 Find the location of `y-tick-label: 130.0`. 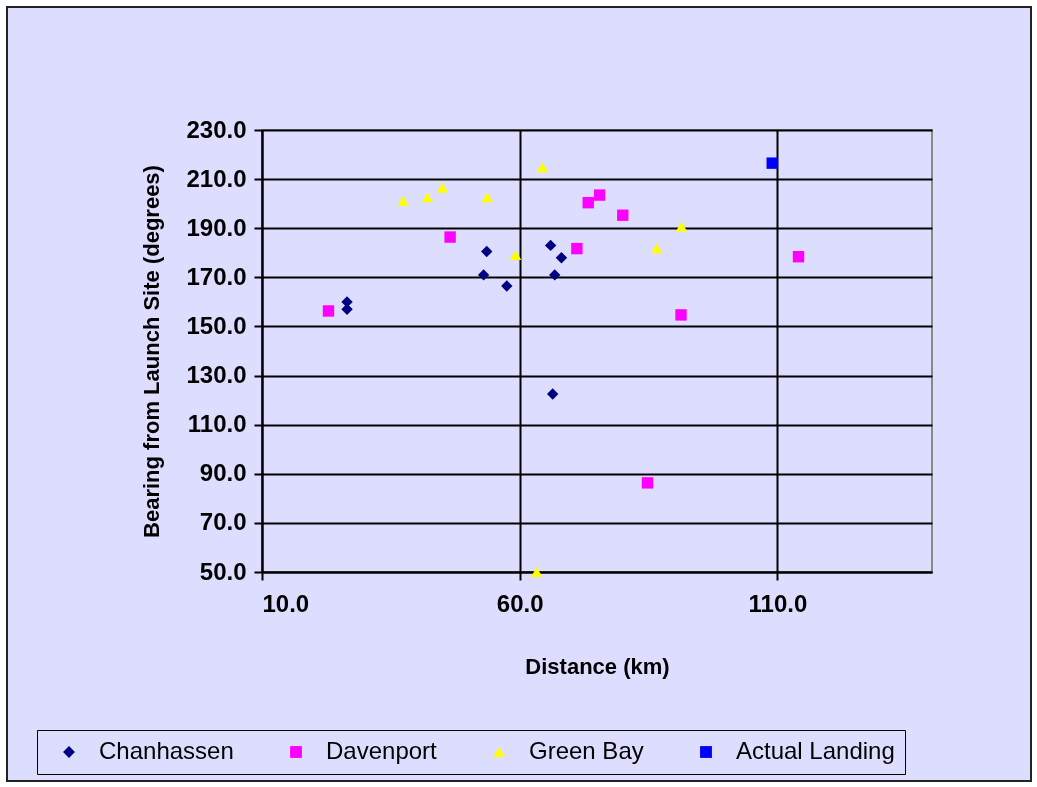

y-tick-label: 130.0 is located at coordinates (216, 375).